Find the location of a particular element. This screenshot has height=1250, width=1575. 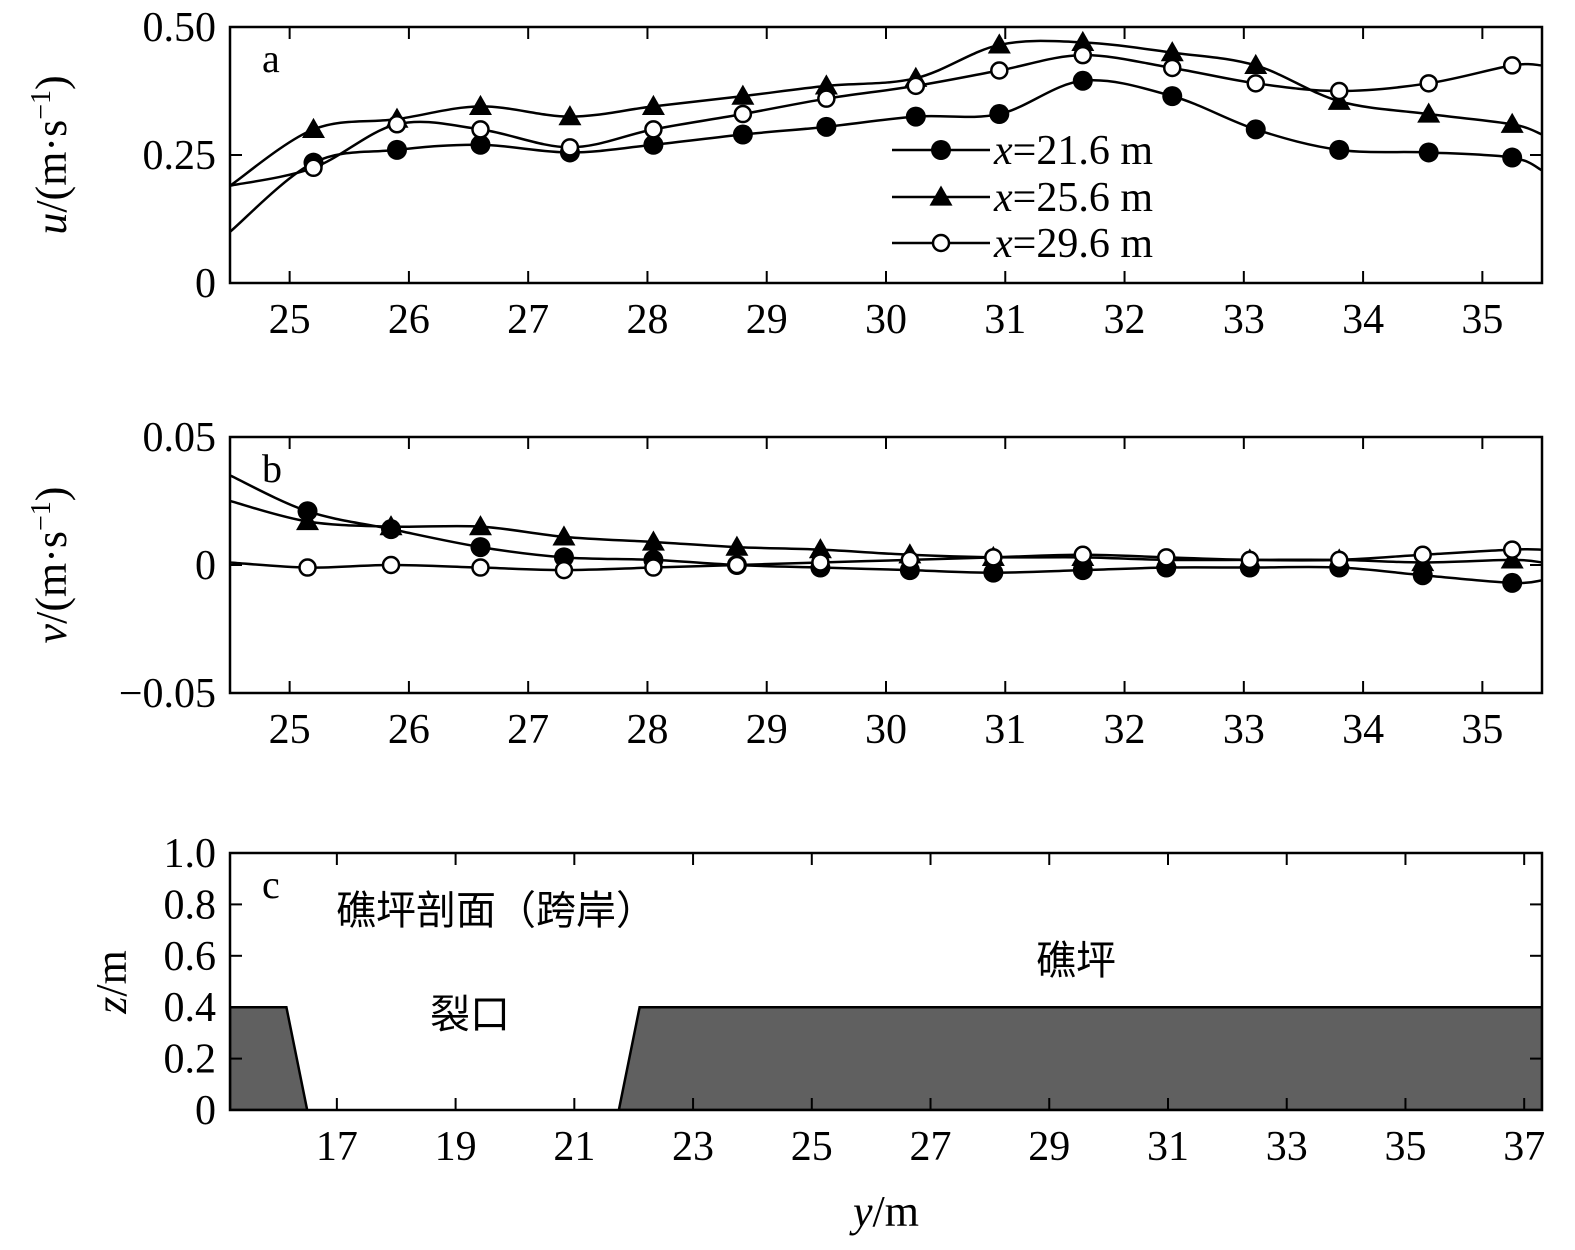

series-lines-a is located at coordinates (886, 136).